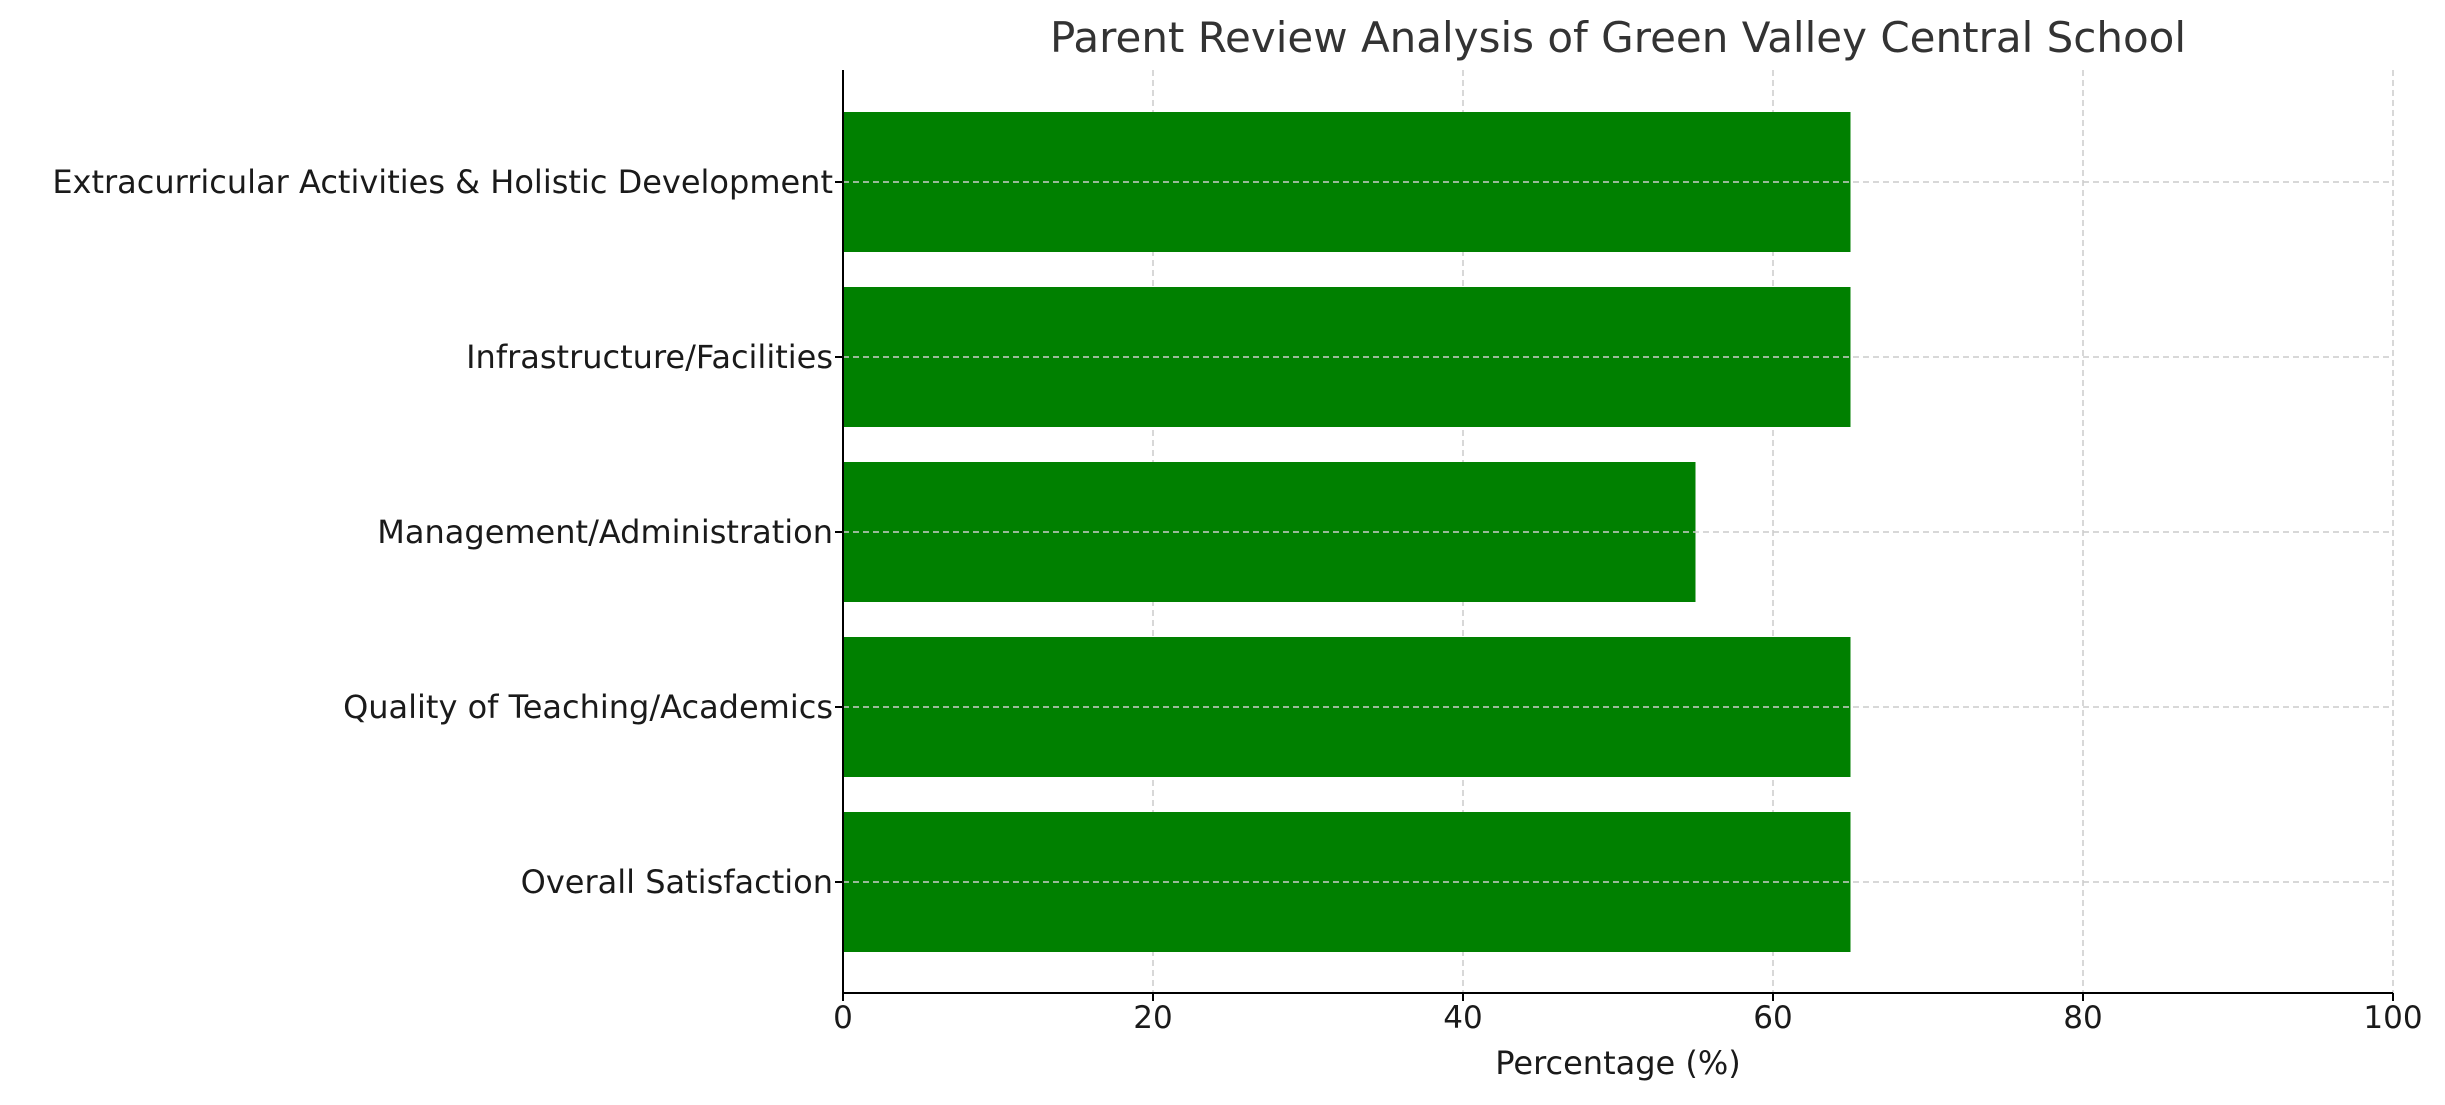  I want to click on y-tick-label: Quality of Teaching/Academics, so click(588, 707).